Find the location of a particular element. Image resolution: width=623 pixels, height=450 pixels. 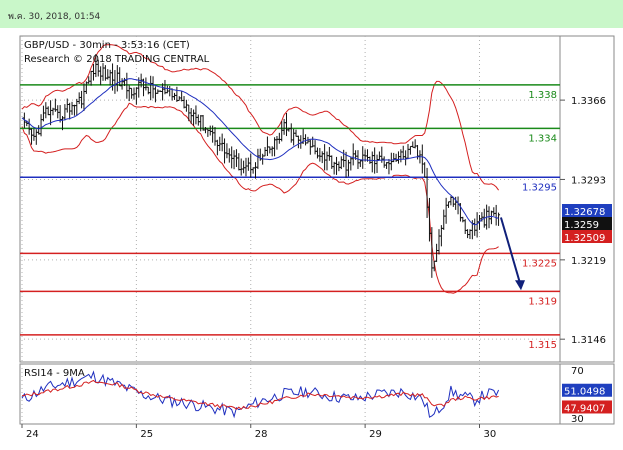

level-label-1.338: 1.338 is located at coordinates (542, 95).